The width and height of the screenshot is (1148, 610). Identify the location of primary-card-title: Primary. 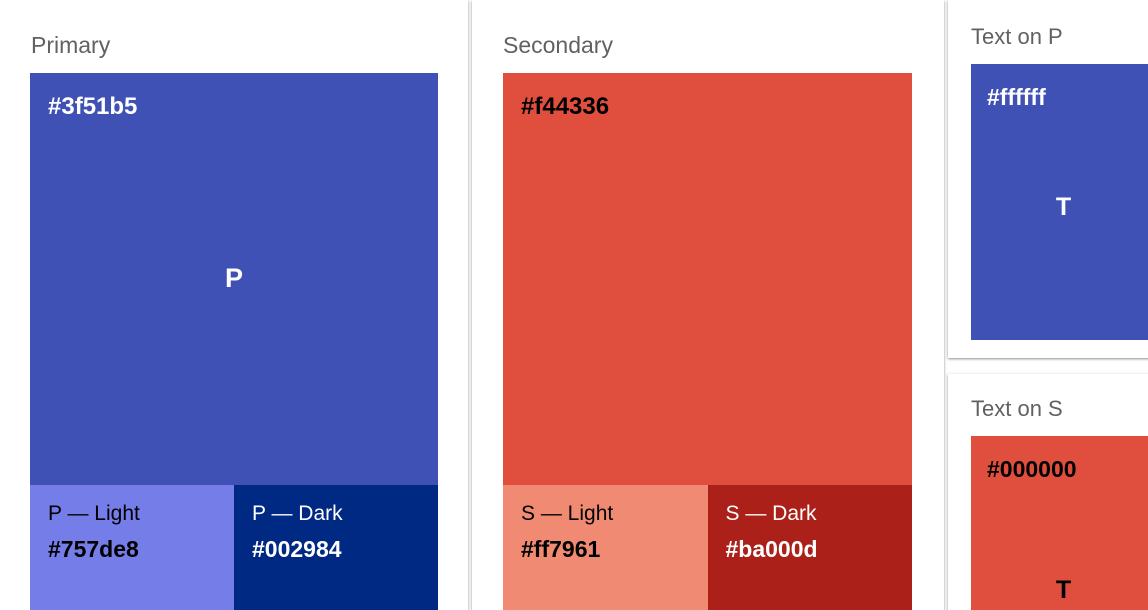
(71, 45).